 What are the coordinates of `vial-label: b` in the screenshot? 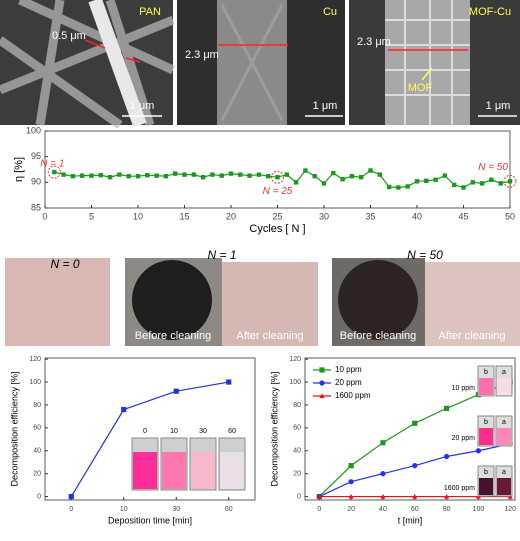 It's located at (486, 372).